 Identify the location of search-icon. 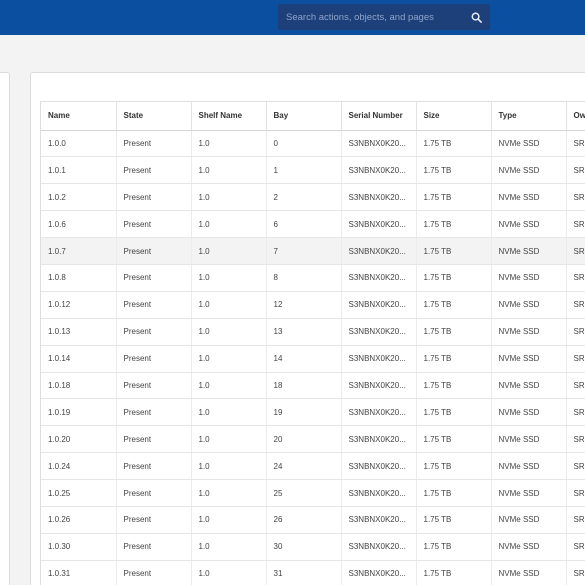
(476, 17).